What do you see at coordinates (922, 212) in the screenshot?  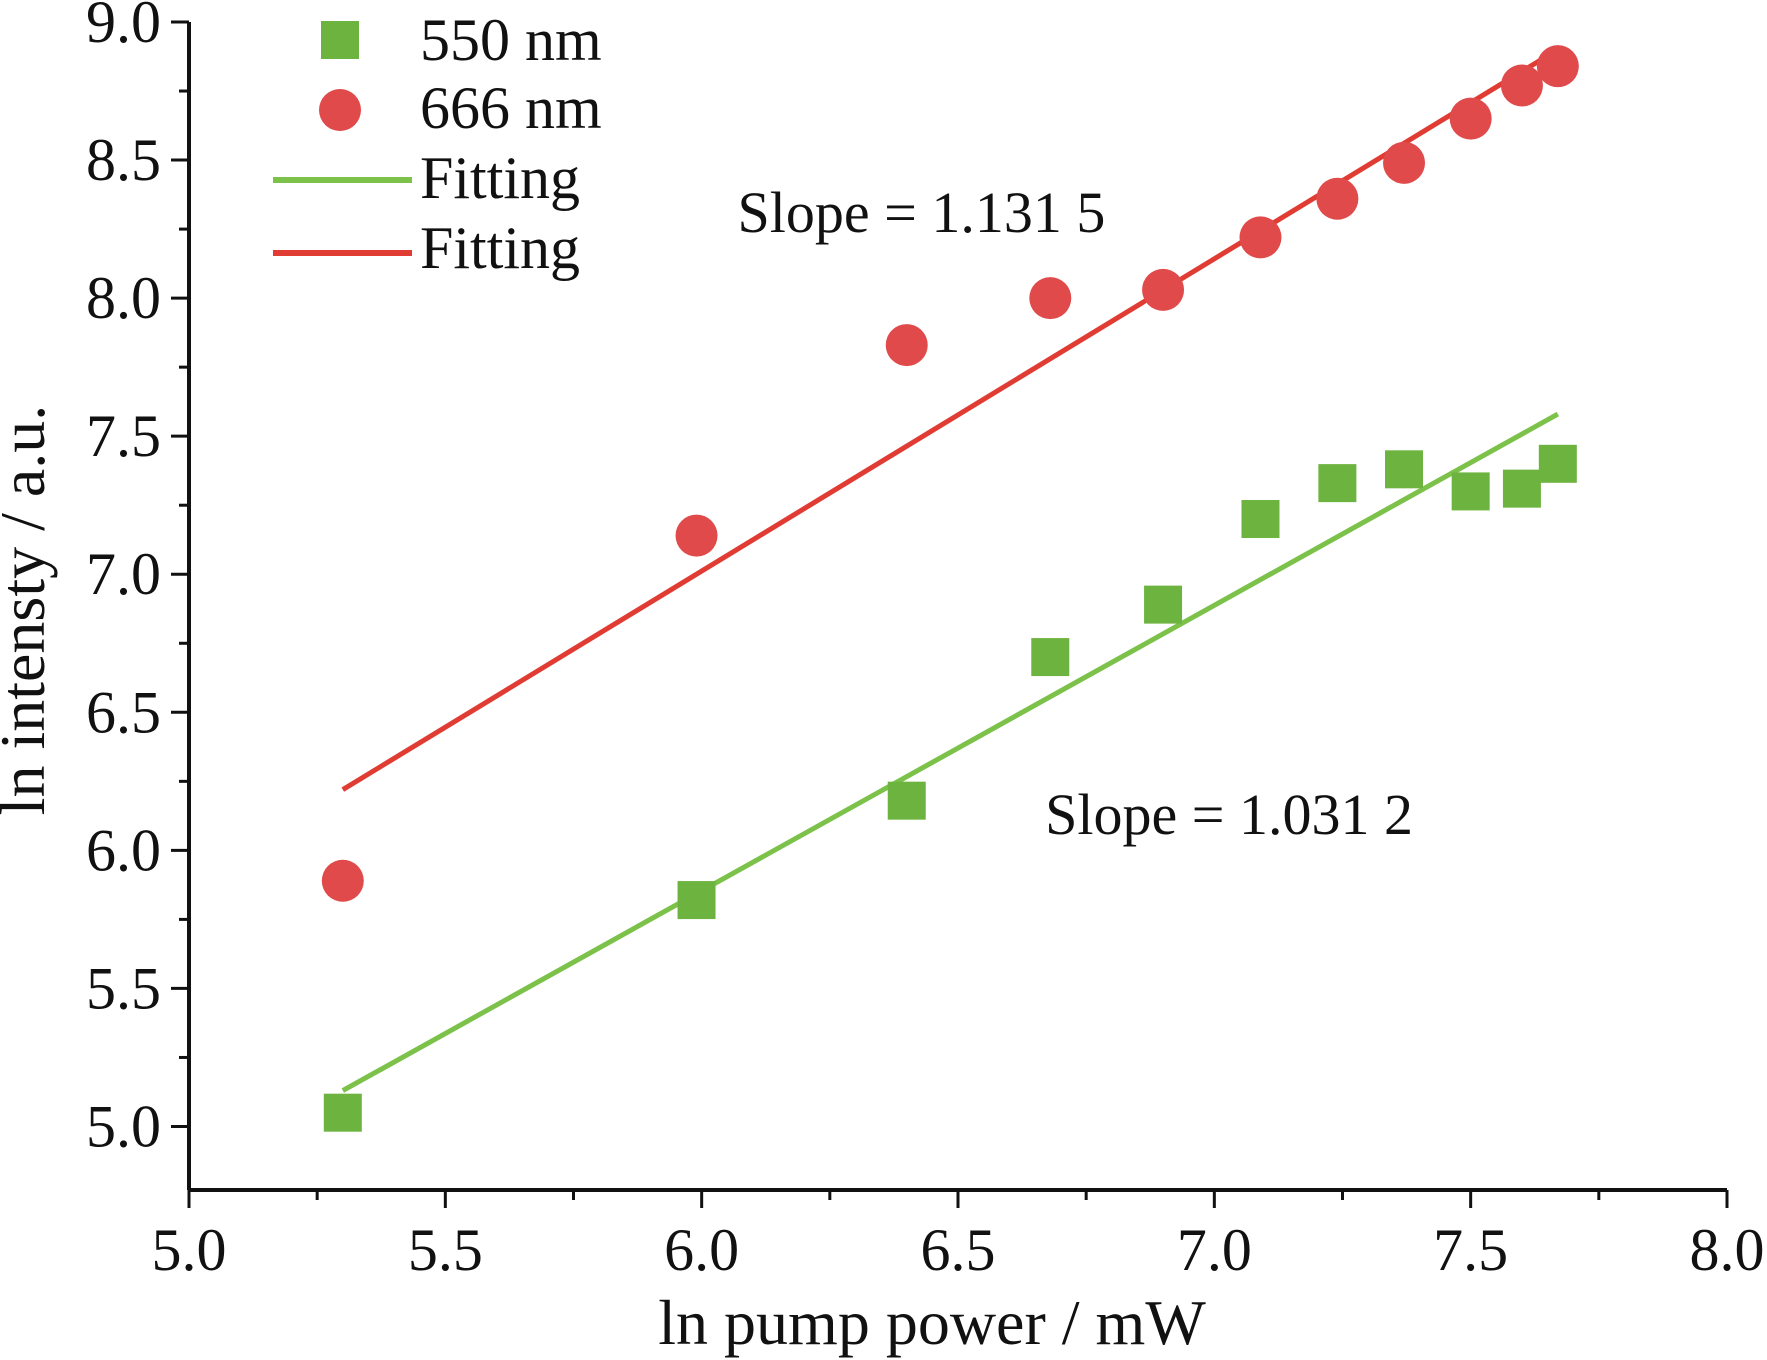 I see `slope-annotation-1: Slope = 1.131 5` at bounding box center [922, 212].